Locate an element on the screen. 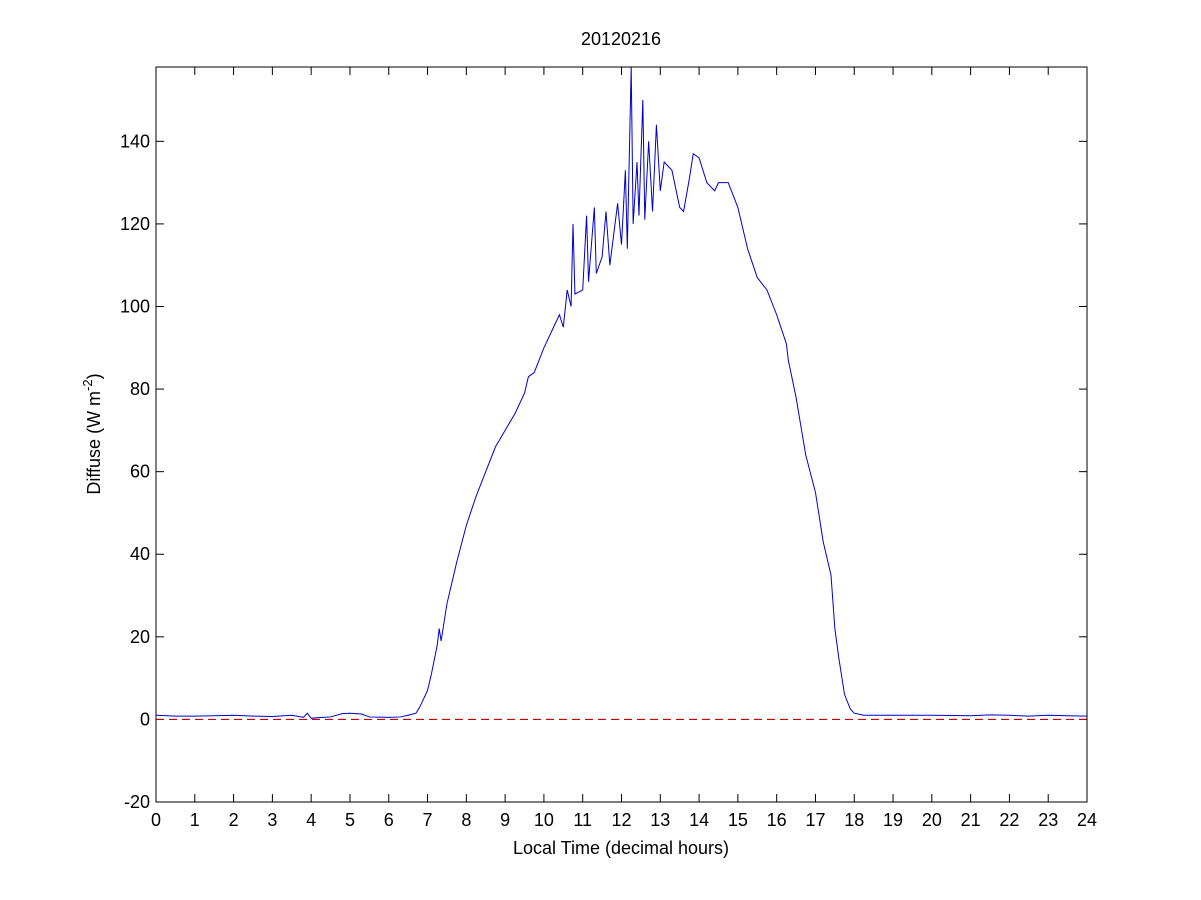 This screenshot has height=900, width=1201. y-label-main: Diffuse (W m is located at coordinates (94, 443).